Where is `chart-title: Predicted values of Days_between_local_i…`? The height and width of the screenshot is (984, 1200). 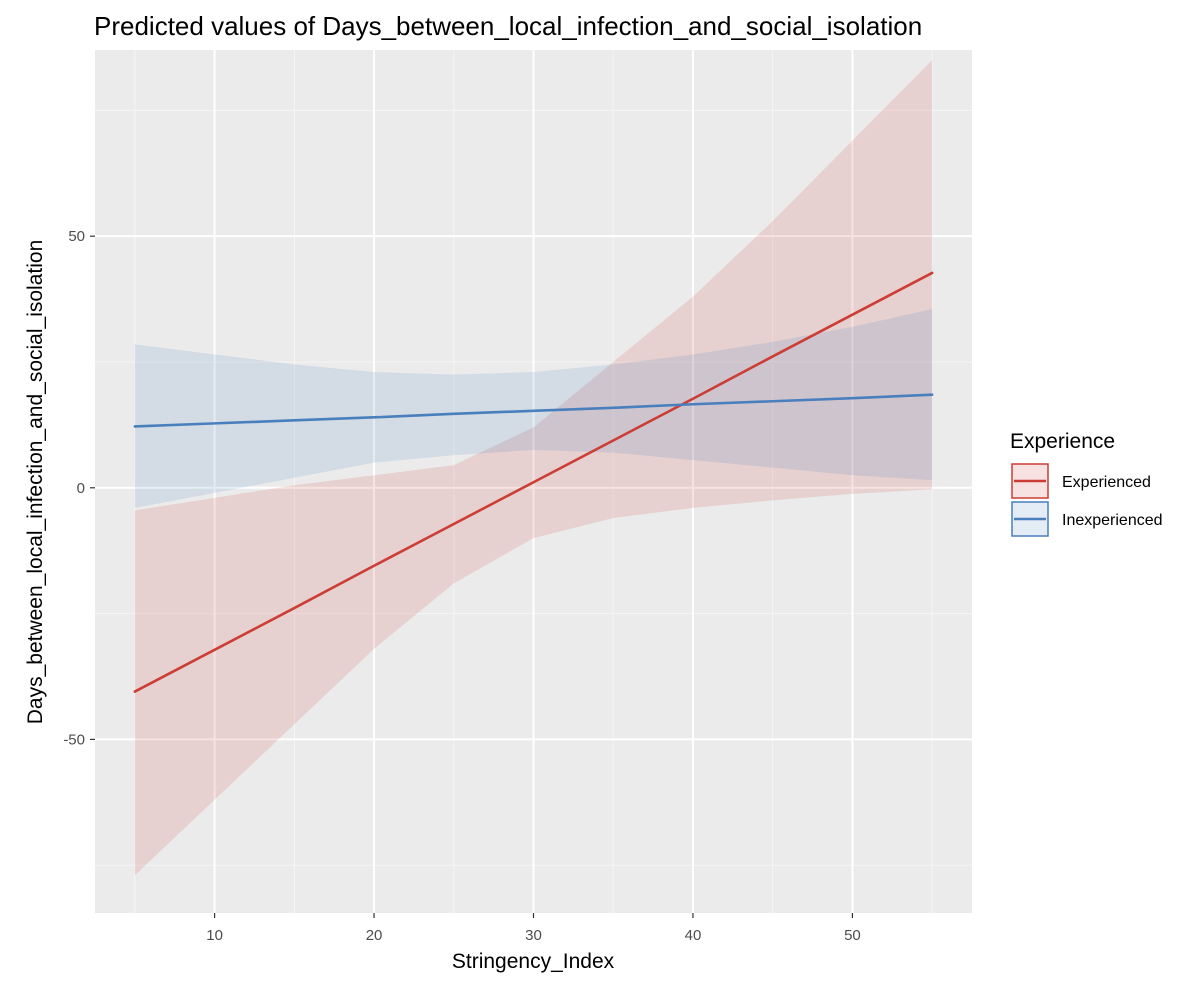 chart-title: Predicted values of Days_between_local_i… is located at coordinates (508, 26).